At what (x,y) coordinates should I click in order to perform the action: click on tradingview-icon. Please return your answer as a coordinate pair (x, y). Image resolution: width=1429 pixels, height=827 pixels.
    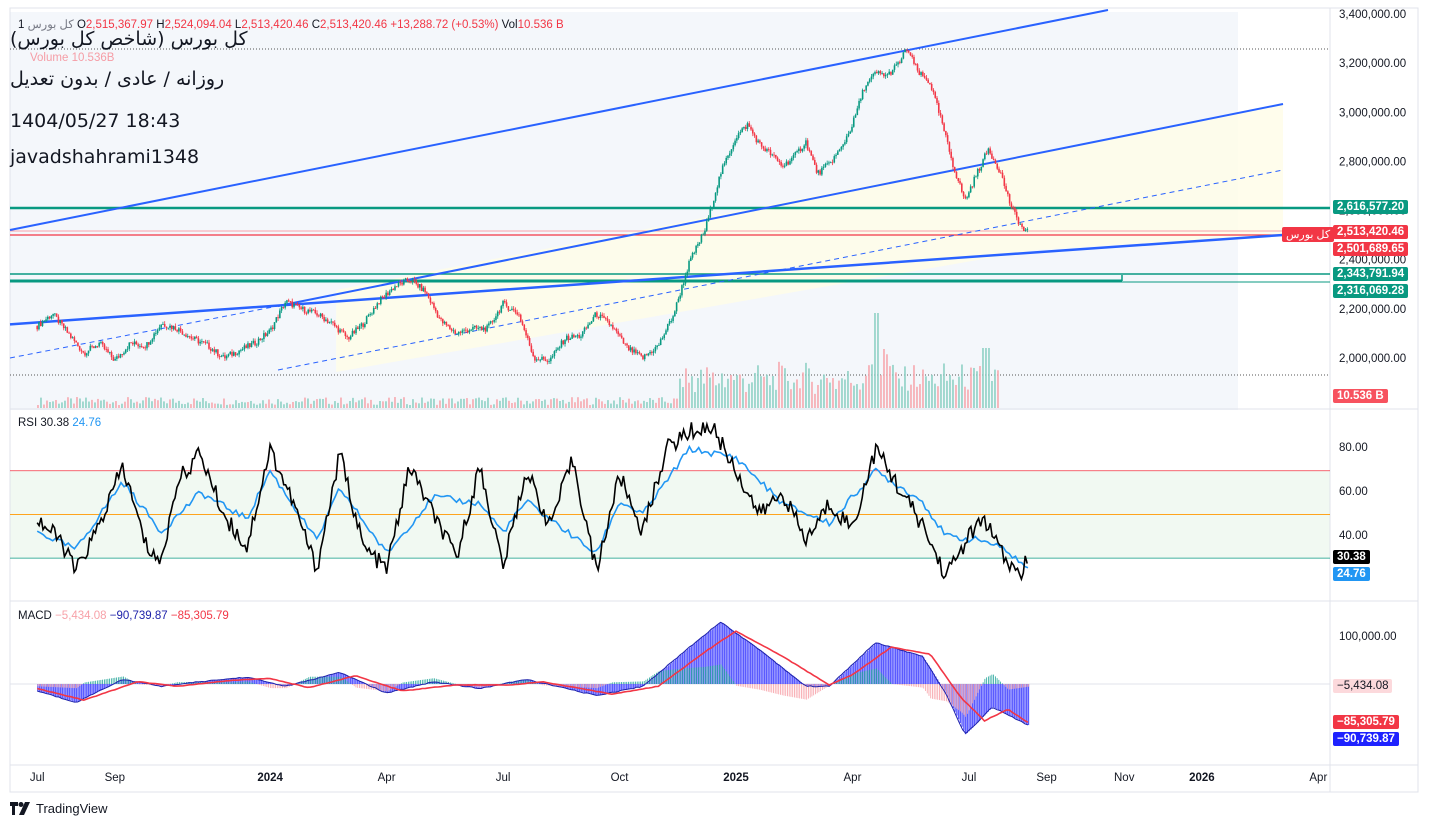
    Looking at the image, I should click on (20, 808).